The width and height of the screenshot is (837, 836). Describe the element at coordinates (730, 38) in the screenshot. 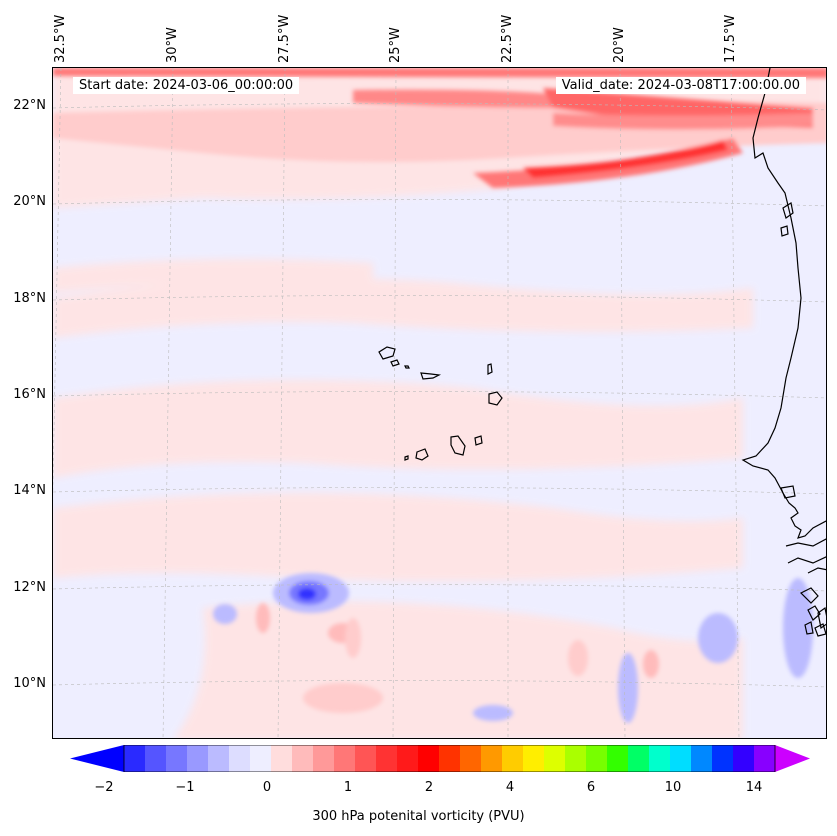

I see `lon-label-17-5w: 17.5°W` at that location.